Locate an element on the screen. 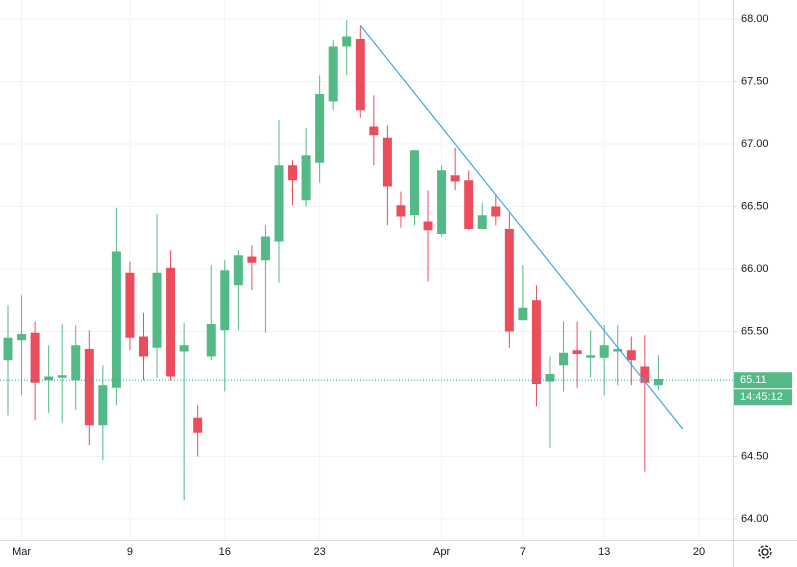 The width and height of the screenshot is (797, 567). x-tick-label: 16 is located at coordinates (225, 552).